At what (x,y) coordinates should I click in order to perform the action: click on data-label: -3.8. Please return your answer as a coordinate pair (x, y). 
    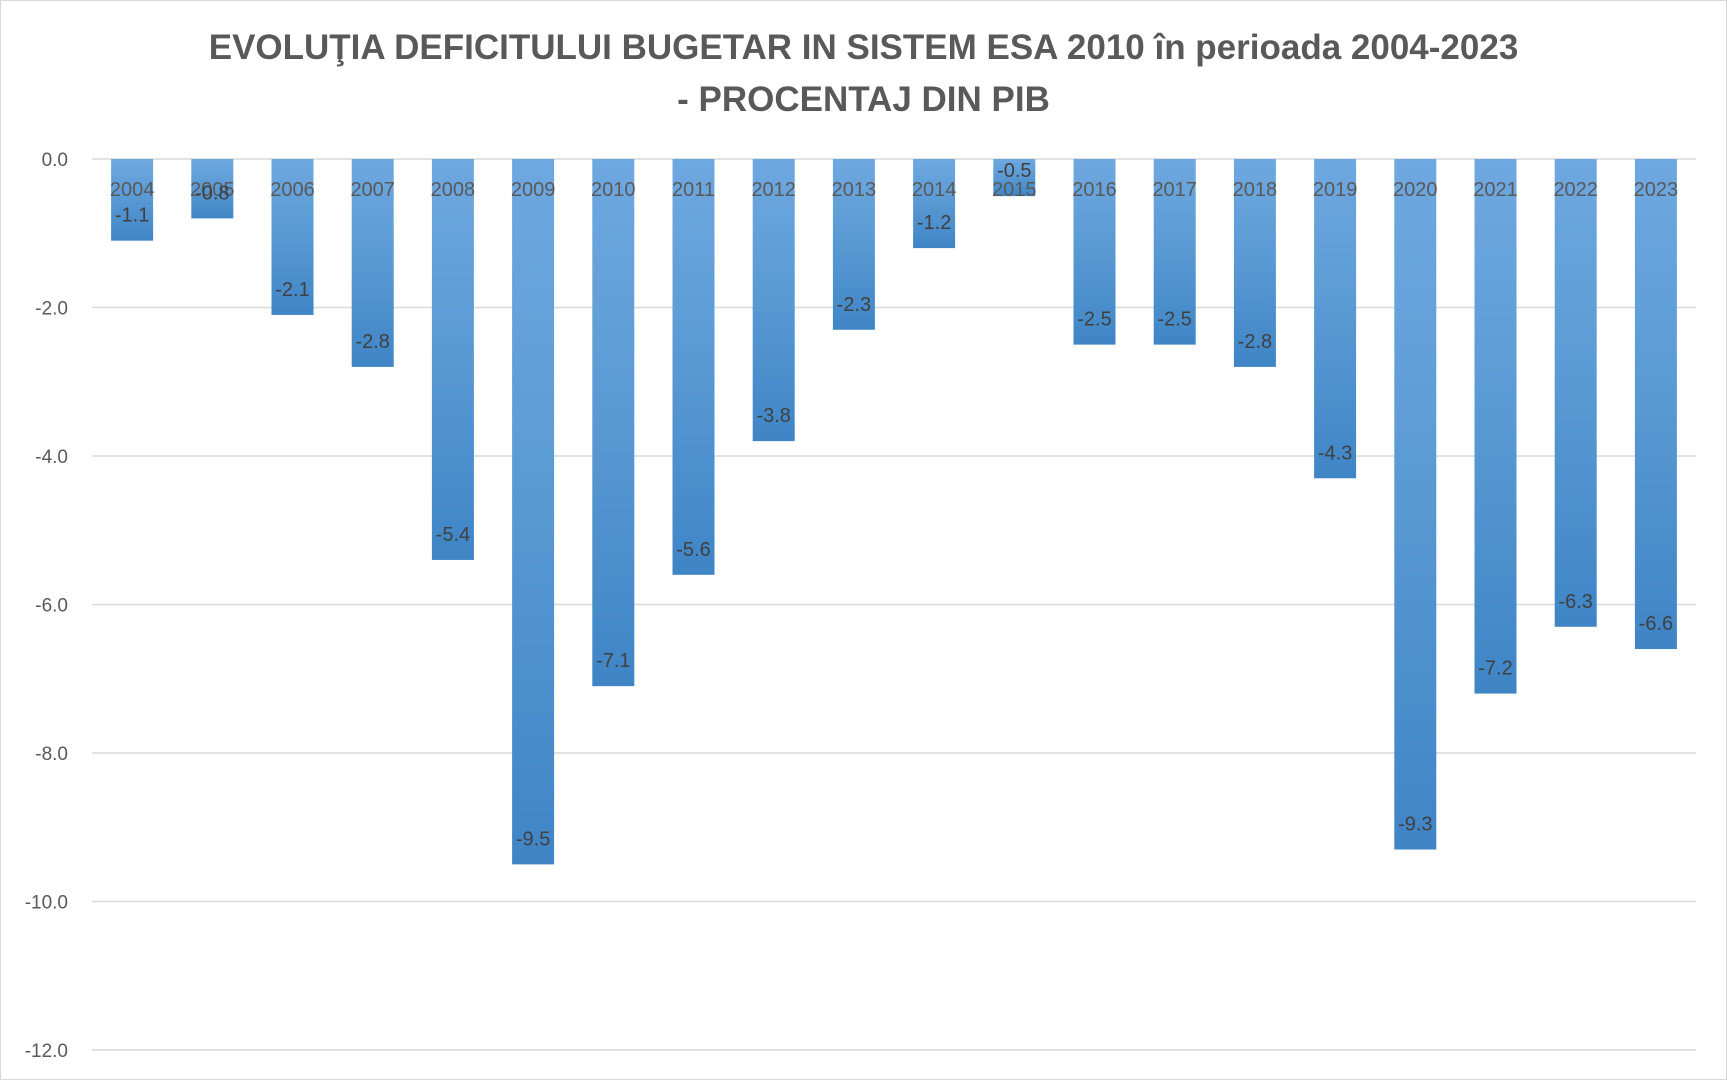
    Looking at the image, I should click on (773, 416).